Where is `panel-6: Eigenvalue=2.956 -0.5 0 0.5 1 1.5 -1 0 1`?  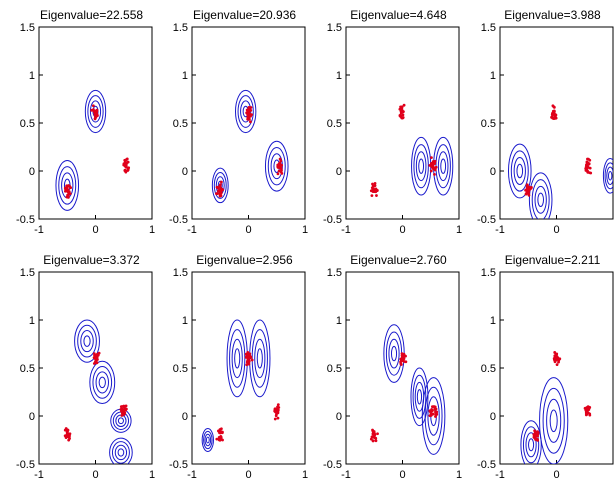 panel-6: Eigenvalue=2.956 -0.5 0 0.5 1 1.5 -1 0 1 is located at coordinates (238, 367).